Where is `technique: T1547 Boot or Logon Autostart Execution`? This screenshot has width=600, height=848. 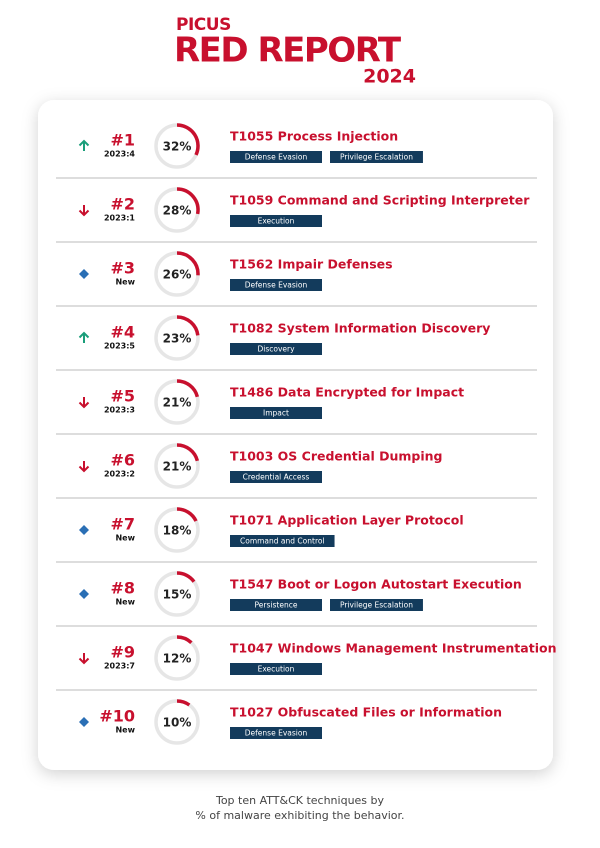 technique: T1547 Boot or Logon Autostart Execution is located at coordinates (376, 584).